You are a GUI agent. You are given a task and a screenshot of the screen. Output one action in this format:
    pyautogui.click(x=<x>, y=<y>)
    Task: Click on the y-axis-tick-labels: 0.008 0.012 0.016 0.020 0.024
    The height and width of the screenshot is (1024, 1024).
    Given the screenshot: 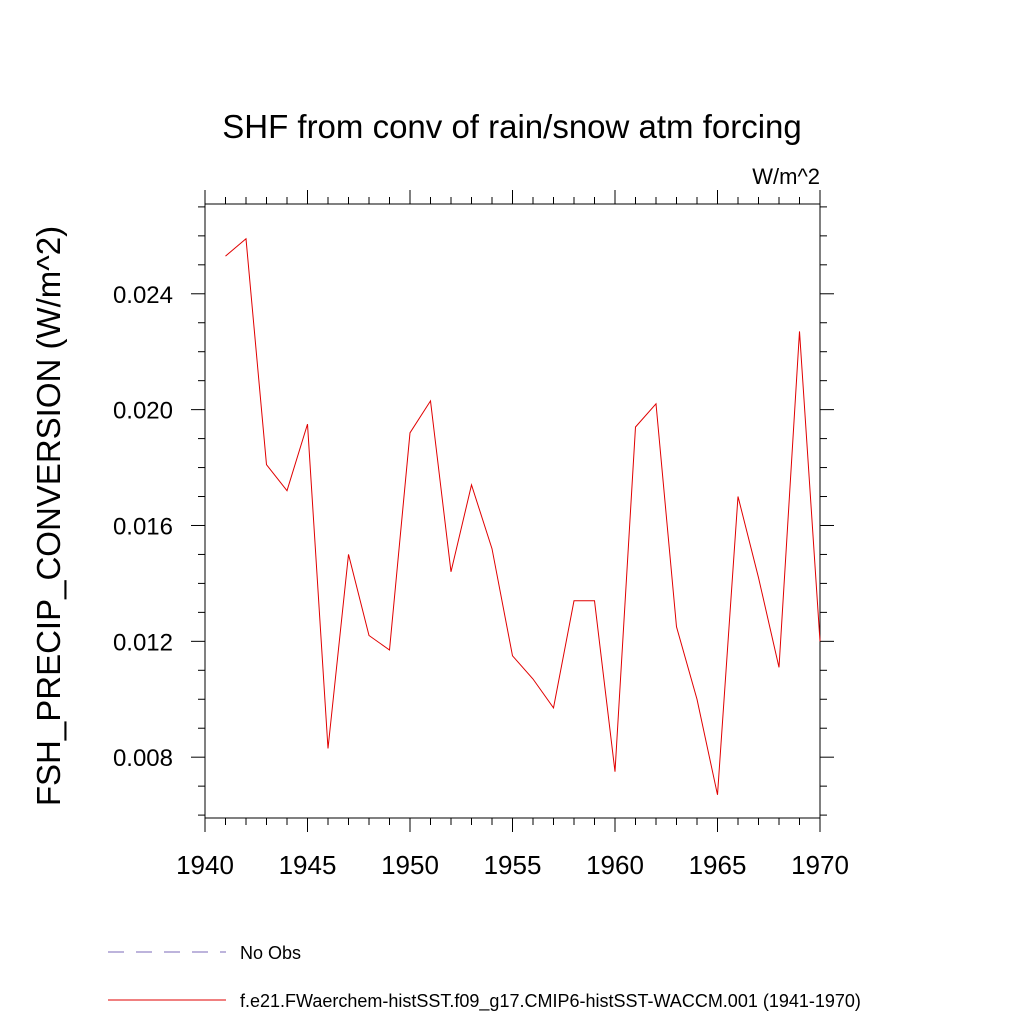 What is the action you would take?
    pyautogui.click(x=143, y=527)
    